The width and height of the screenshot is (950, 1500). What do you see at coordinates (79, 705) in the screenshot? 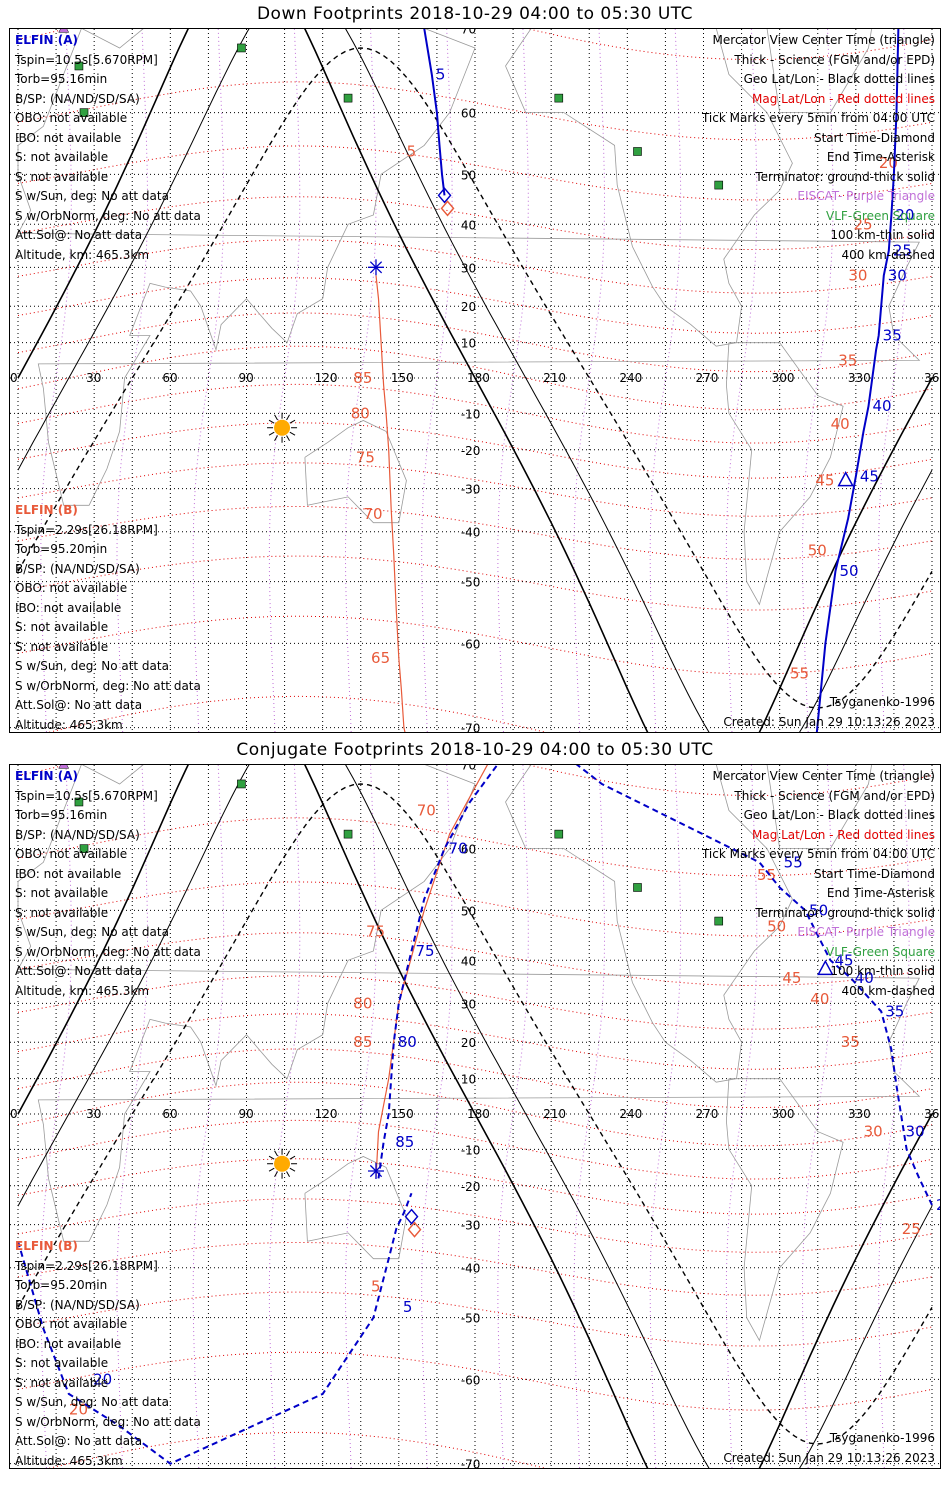
I see `elfin-b-info-line: Att.Sol@: No att data` at bounding box center [79, 705].